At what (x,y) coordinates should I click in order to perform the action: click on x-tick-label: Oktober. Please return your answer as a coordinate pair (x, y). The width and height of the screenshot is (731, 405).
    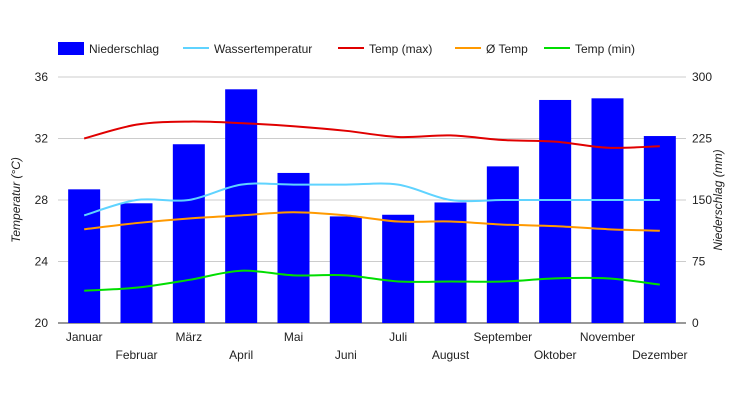
    Looking at the image, I should click on (555, 355).